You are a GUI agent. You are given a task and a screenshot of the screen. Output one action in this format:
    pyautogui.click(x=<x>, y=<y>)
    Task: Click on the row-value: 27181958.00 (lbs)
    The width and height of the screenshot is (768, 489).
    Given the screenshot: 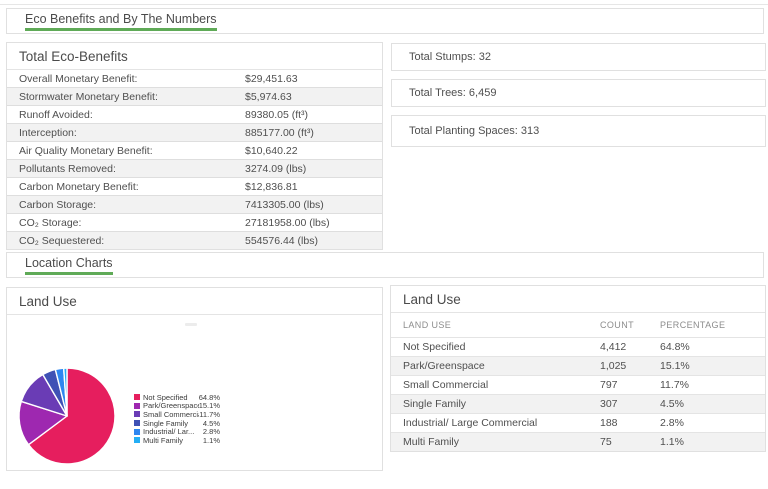 What is the action you would take?
    pyautogui.click(x=287, y=222)
    